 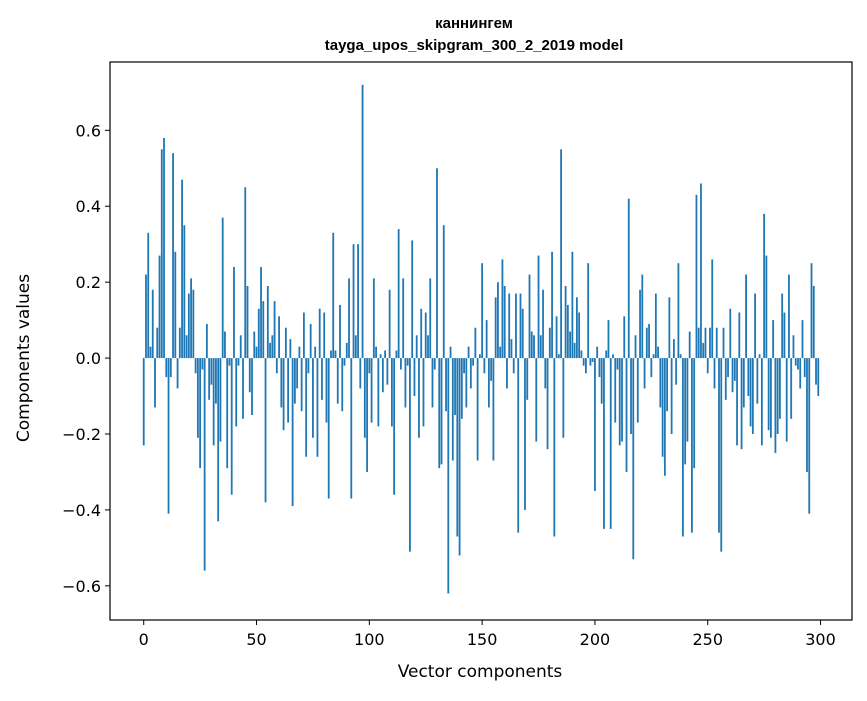 What do you see at coordinates (474, 23) in the screenshot?
I see `chart-title: каннингем` at bounding box center [474, 23].